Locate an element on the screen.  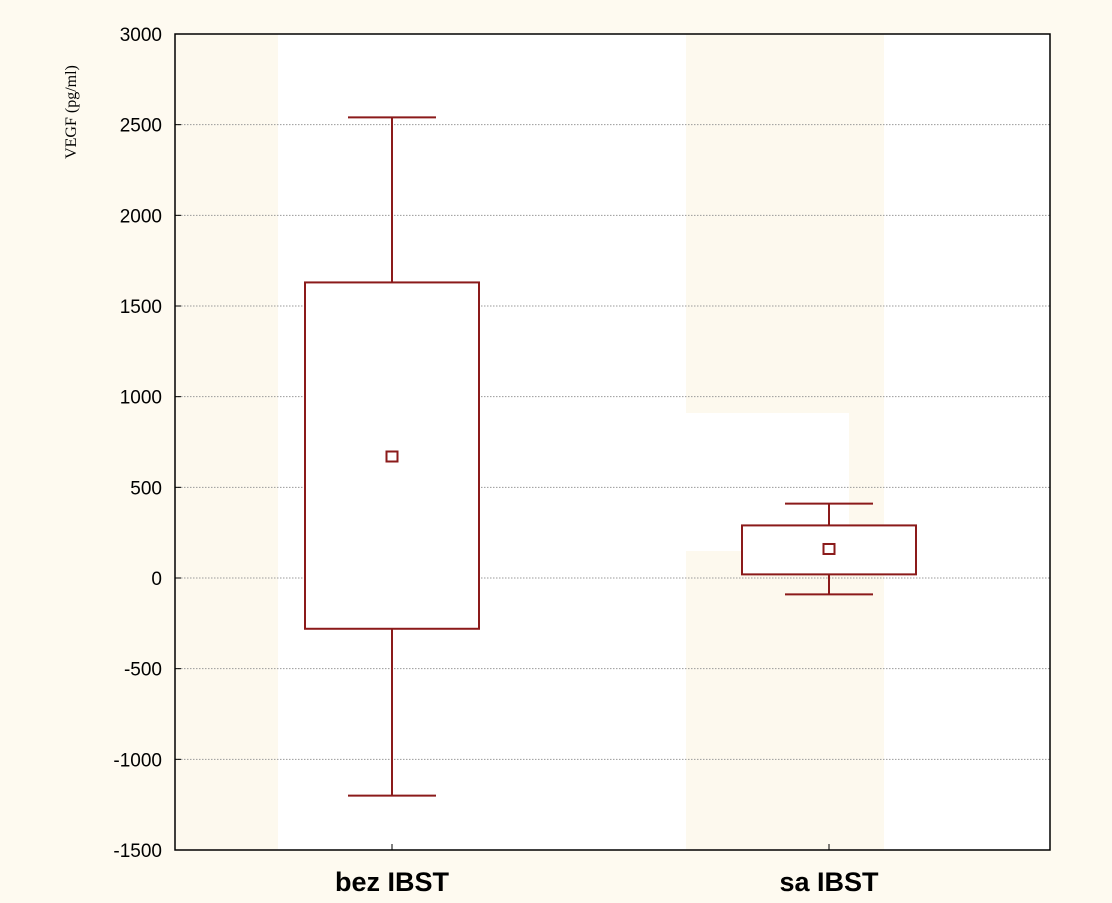
y-tick-label: 1000 is located at coordinates (141, 398).